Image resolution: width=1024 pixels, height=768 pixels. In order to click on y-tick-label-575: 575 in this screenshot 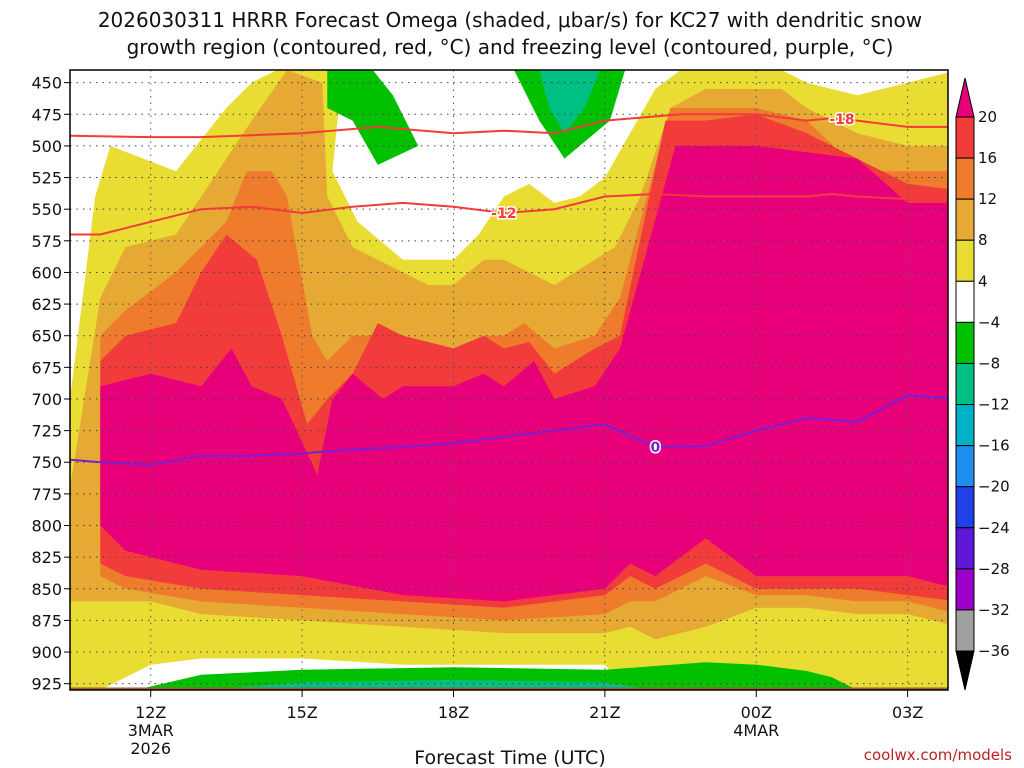, I will do `click(46, 241)`.